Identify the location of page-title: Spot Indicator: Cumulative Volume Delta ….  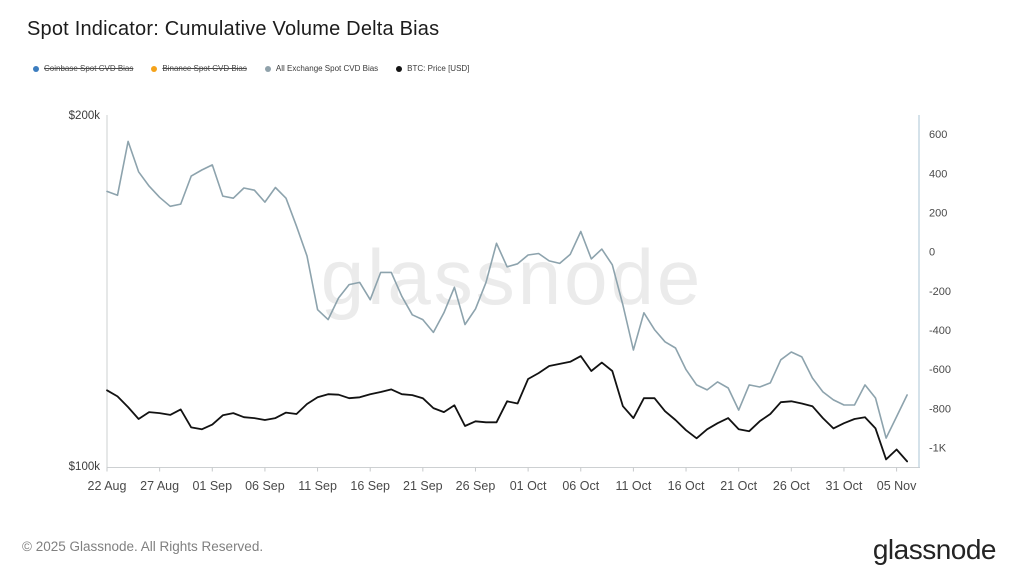
(233, 29).